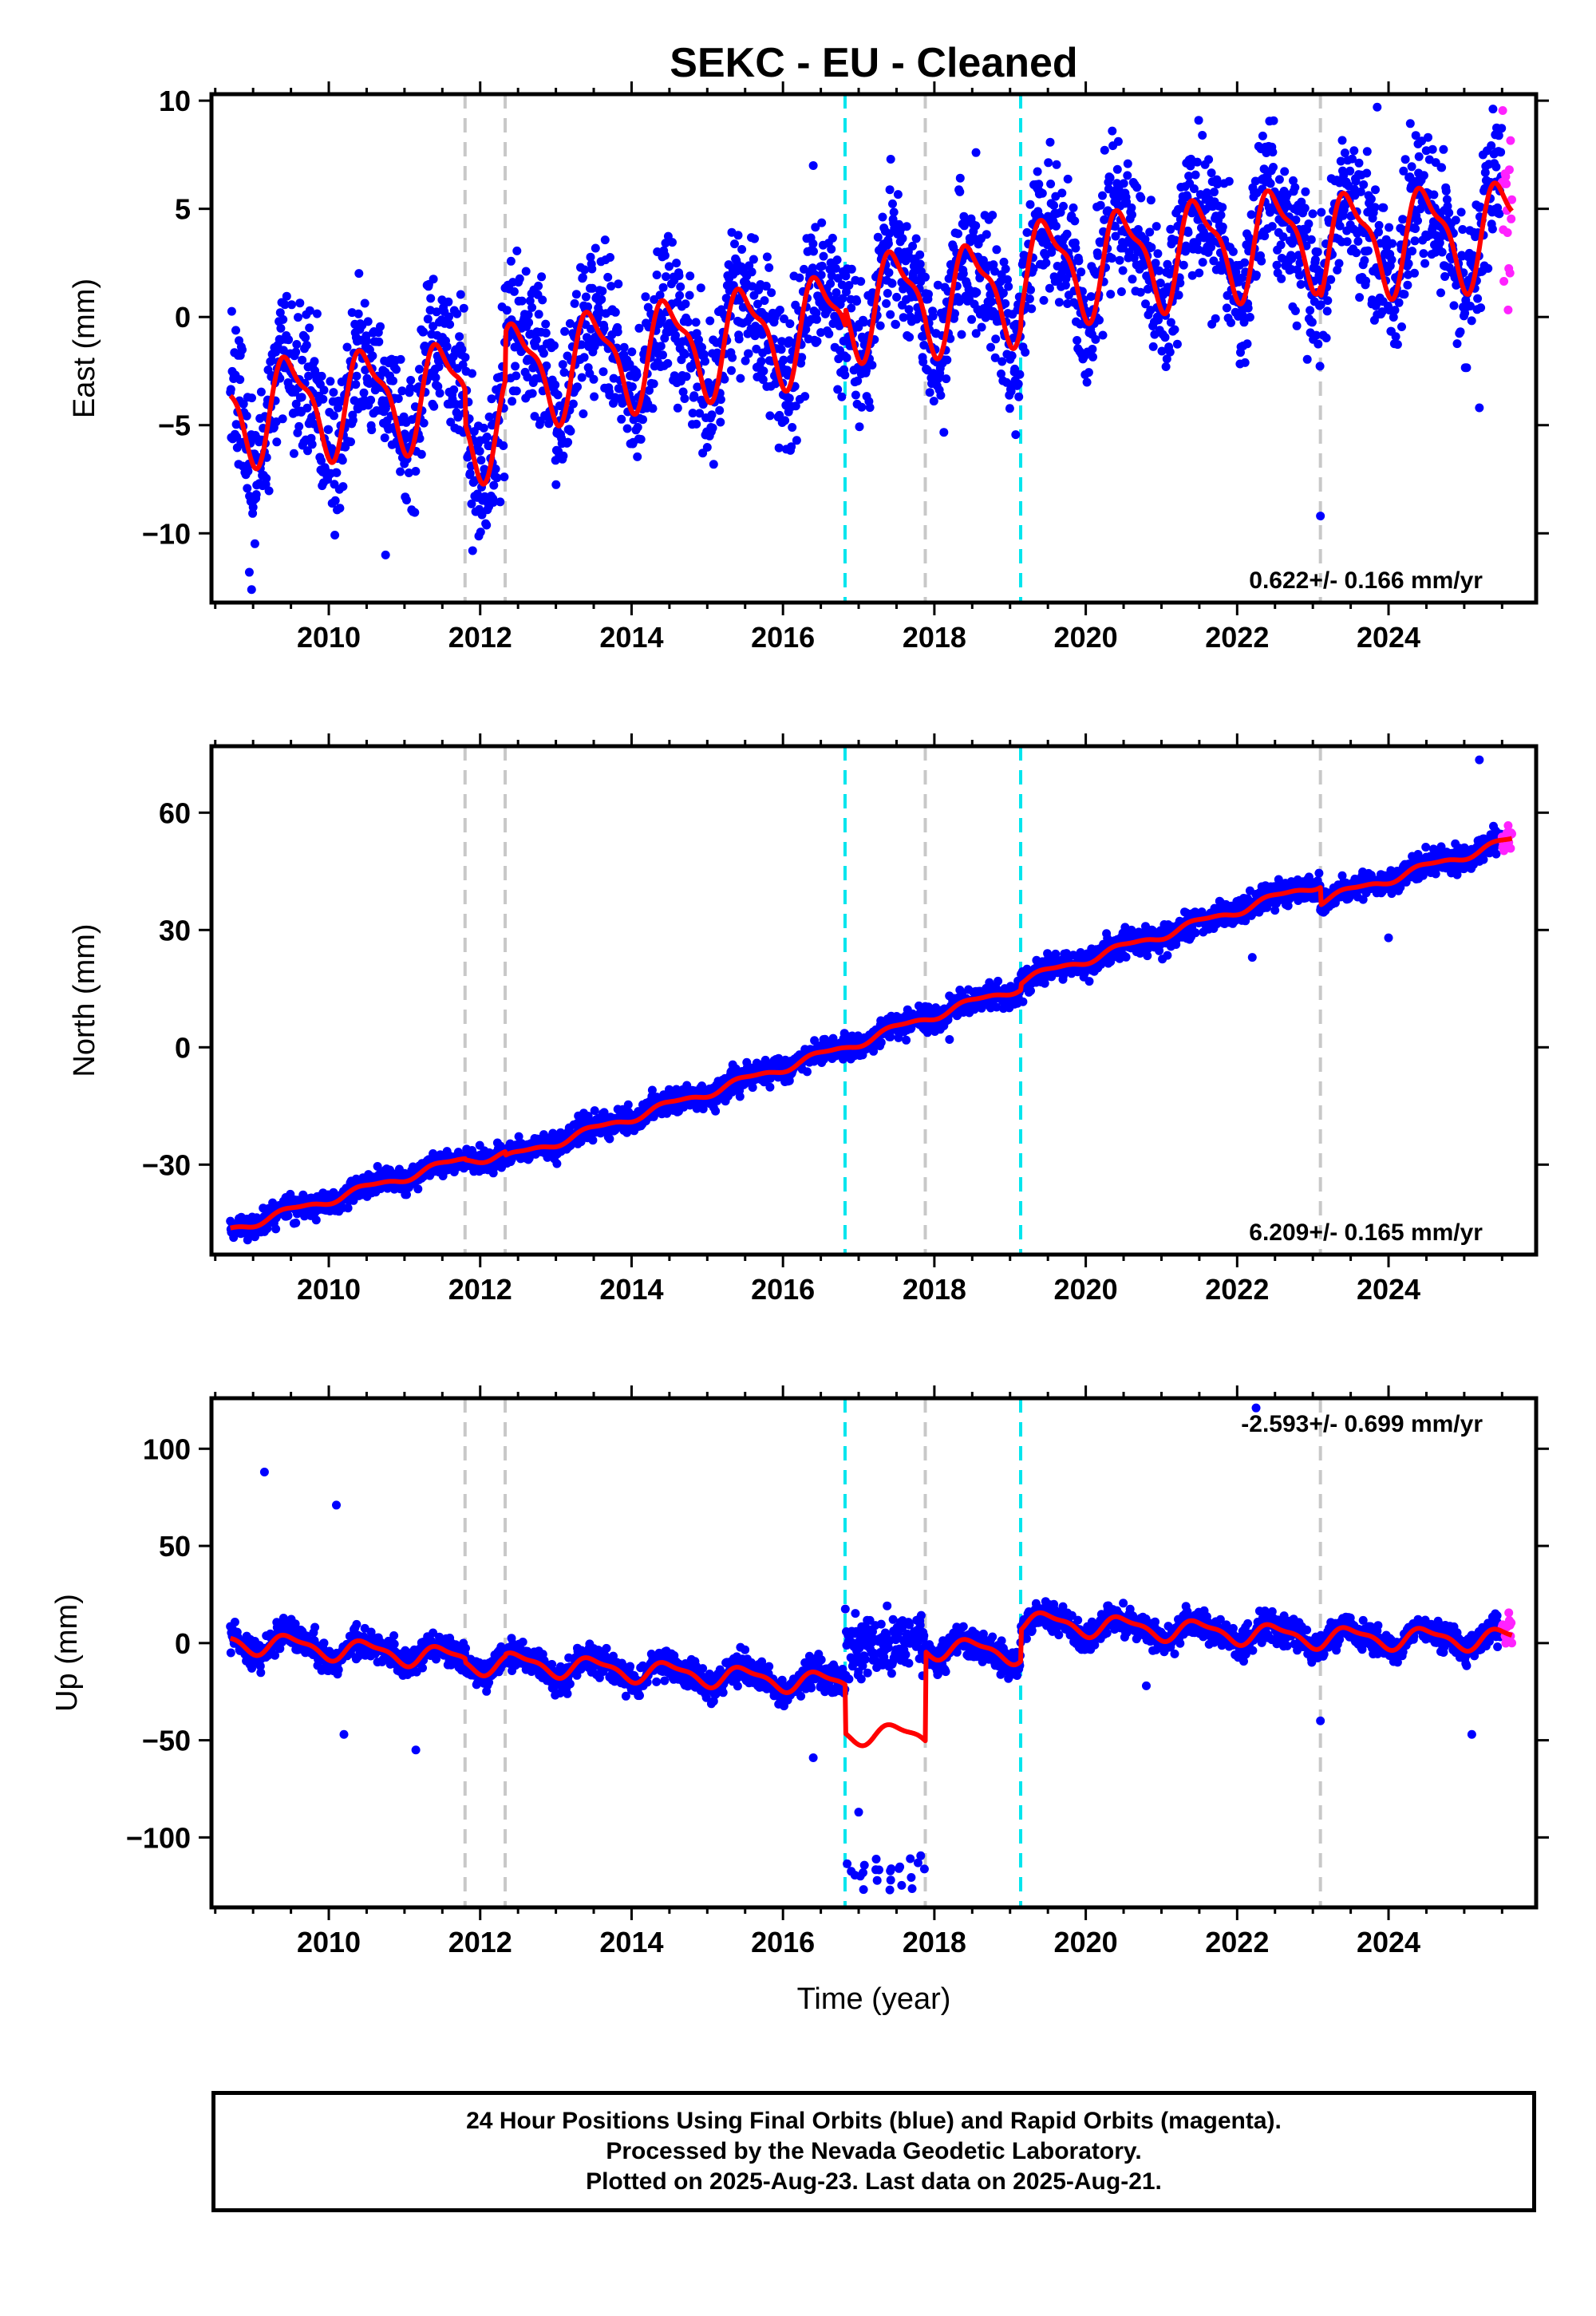  What do you see at coordinates (1237, 637) in the screenshot?
I see `x-tick-label: 2022` at bounding box center [1237, 637].